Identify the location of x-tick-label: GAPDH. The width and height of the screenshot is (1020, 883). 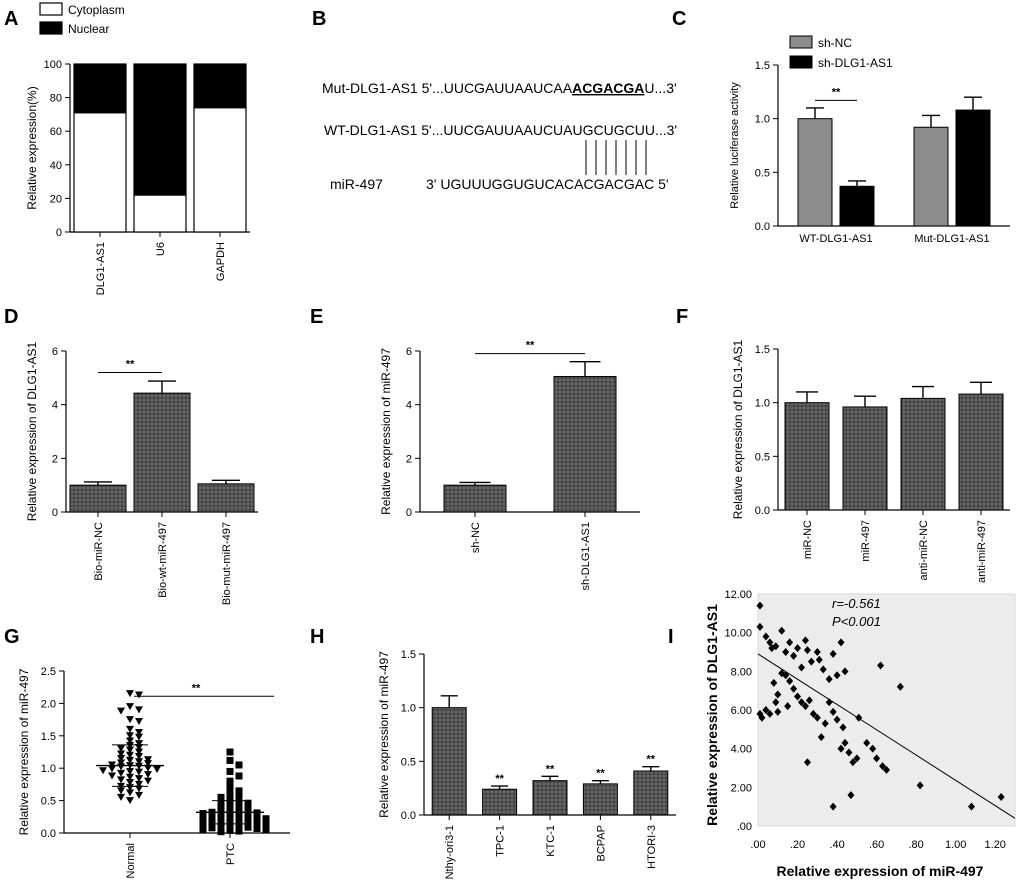
(221, 261).